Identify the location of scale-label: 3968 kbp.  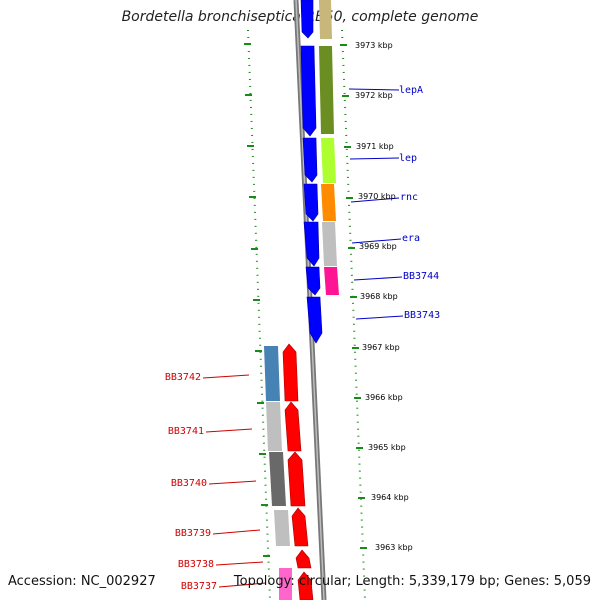
(379, 296).